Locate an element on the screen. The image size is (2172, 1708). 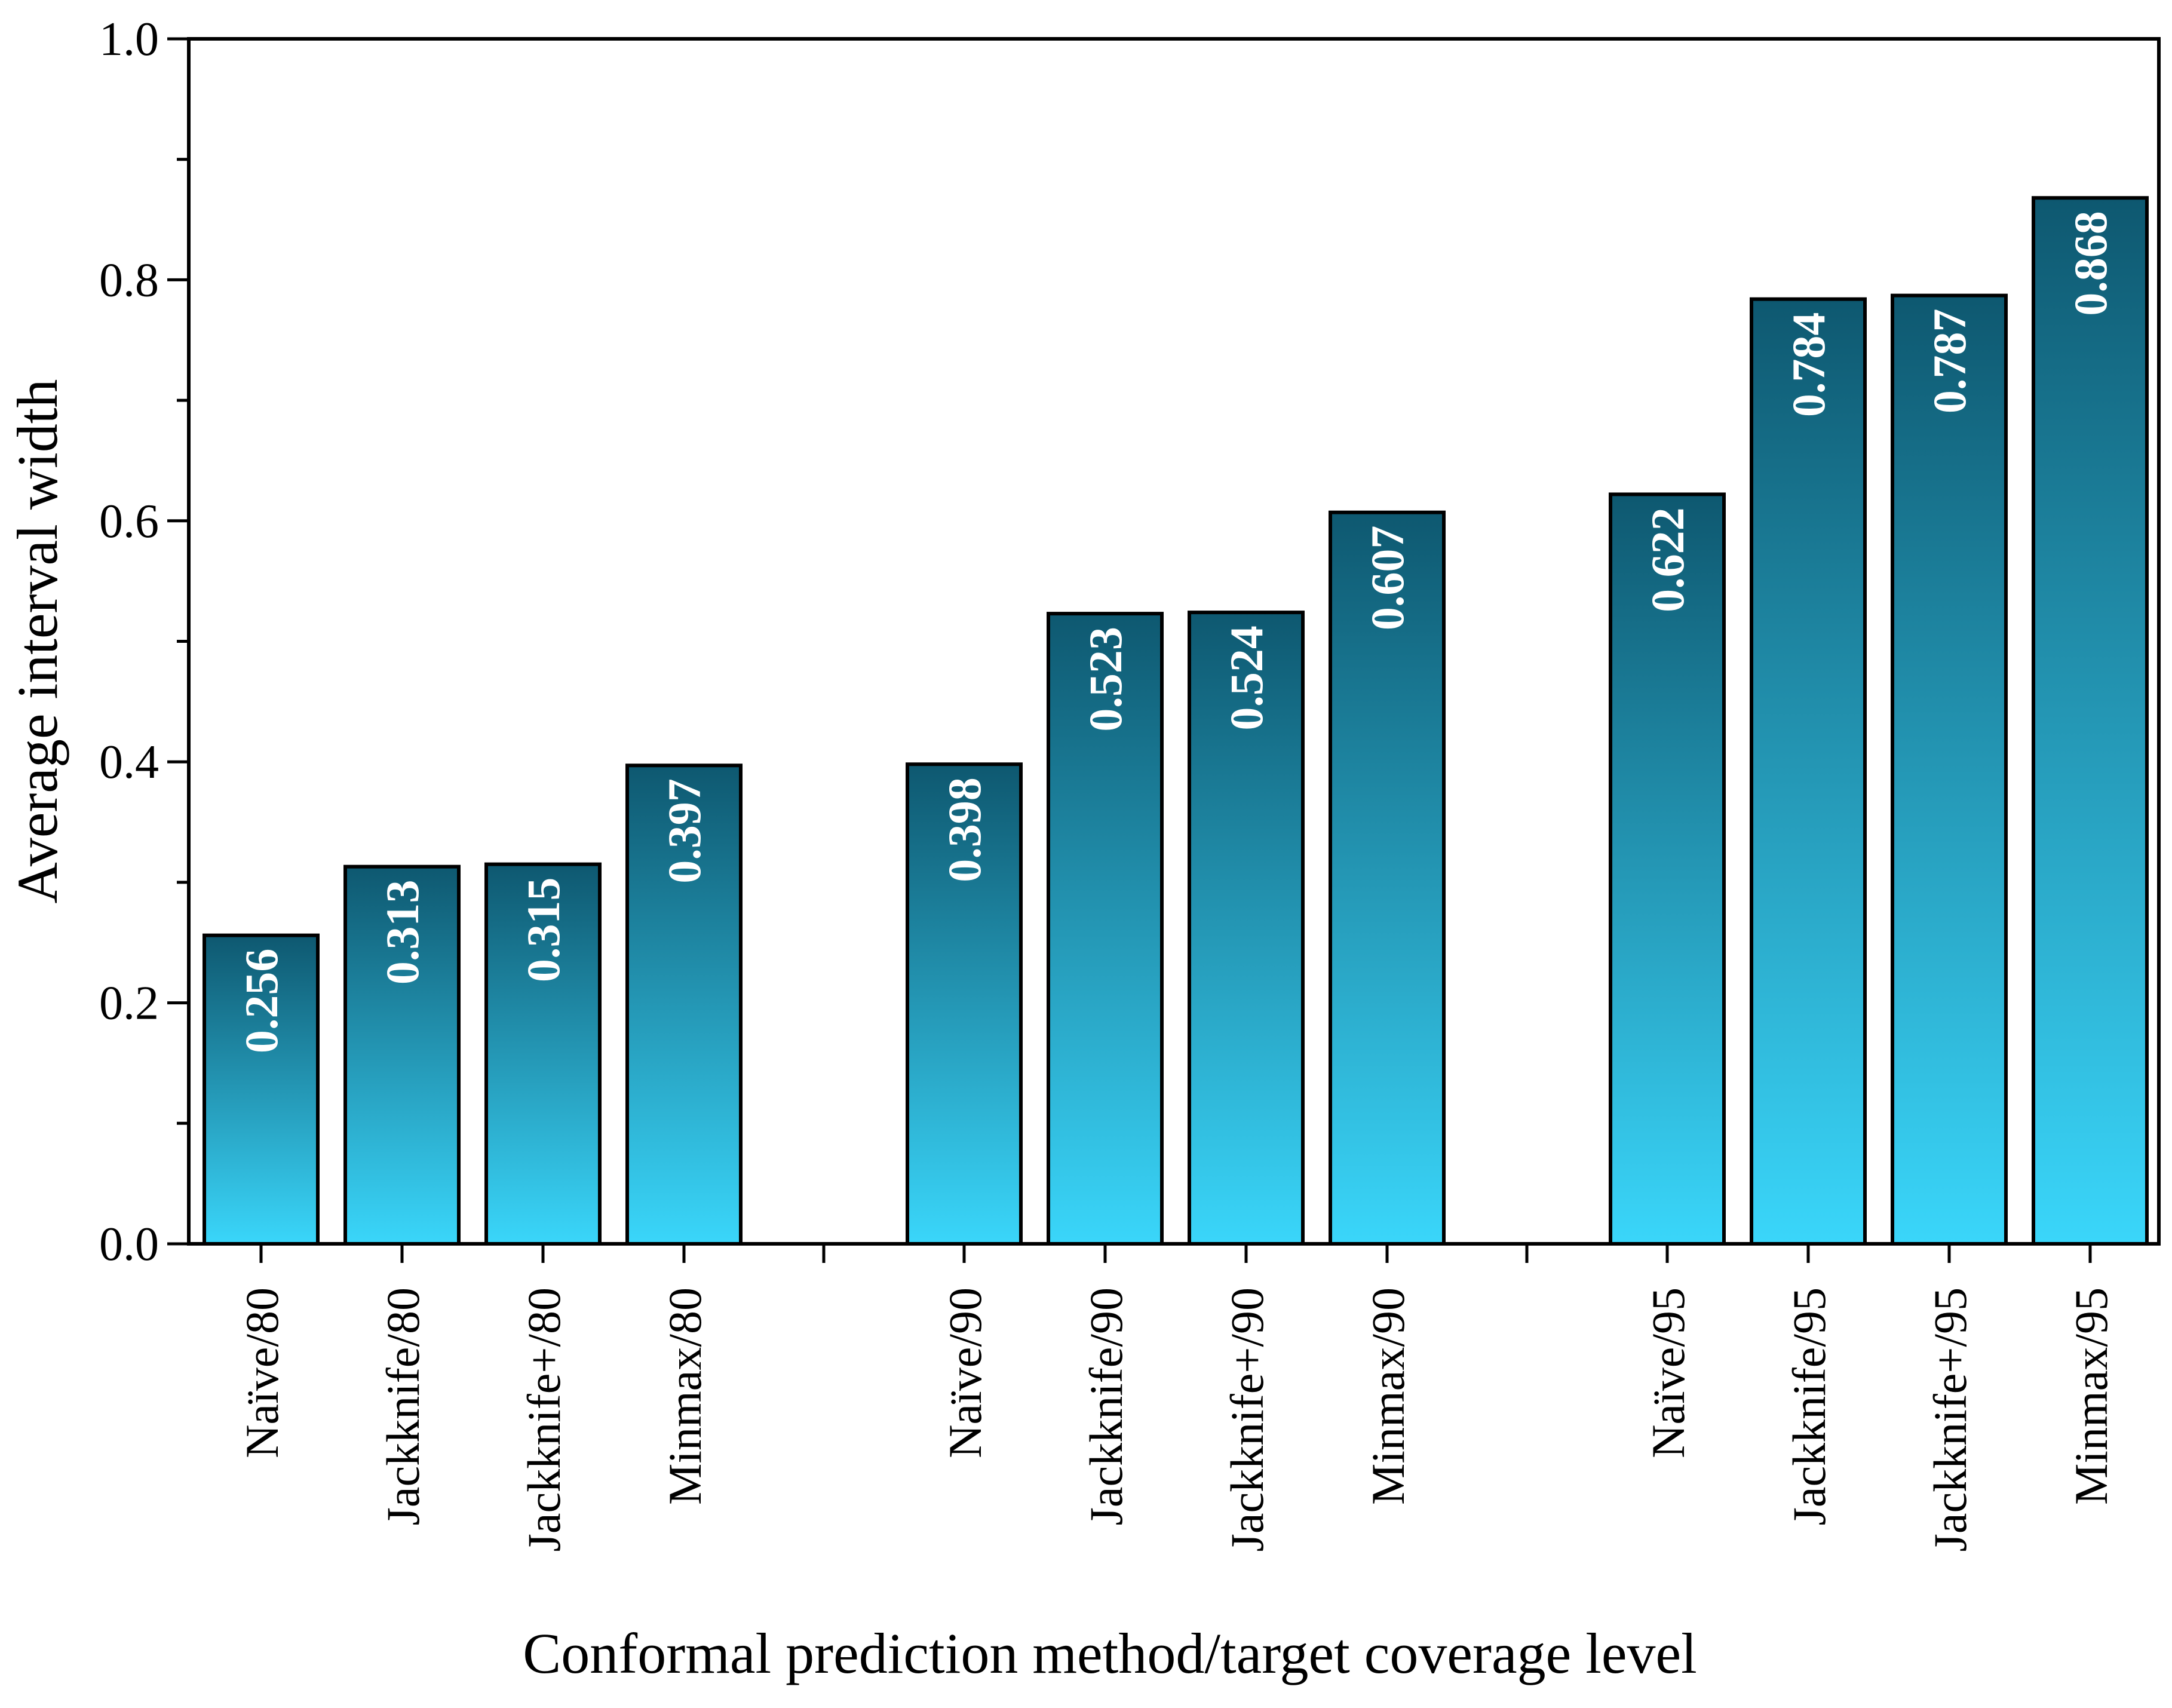
x-tick-label-naive-95: Naïve/95 is located at coordinates (1668, 1372).